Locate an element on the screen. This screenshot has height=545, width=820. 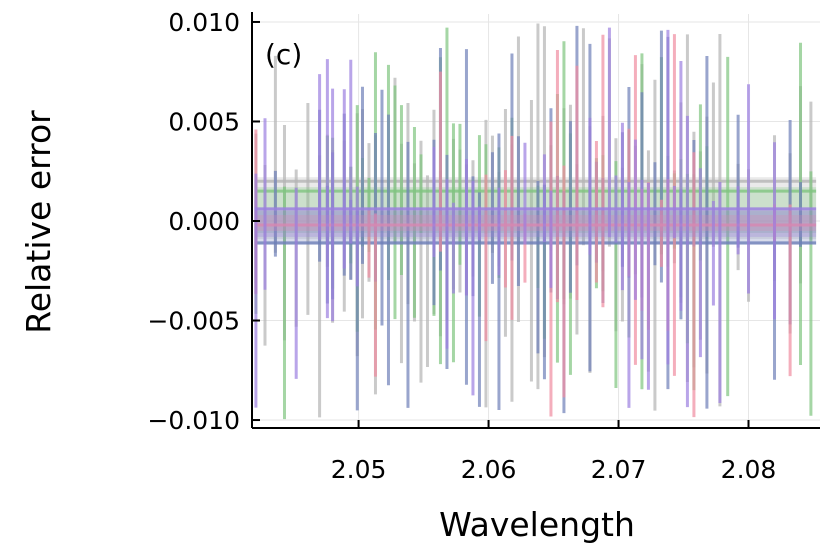
x-axis-label: Wavelength is located at coordinates (537, 524).